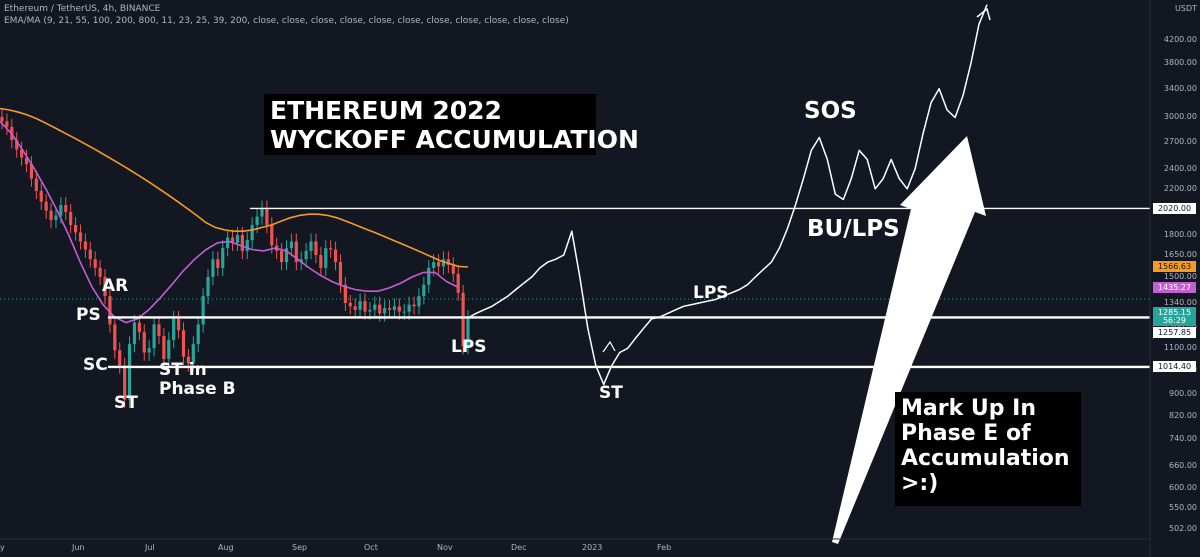 This screenshot has width=1200, height=557. Describe the element at coordinates (454, 139) in the screenshot. I see `chart-title-line-2: WYCKOFF ACCUMULATION` at that location.